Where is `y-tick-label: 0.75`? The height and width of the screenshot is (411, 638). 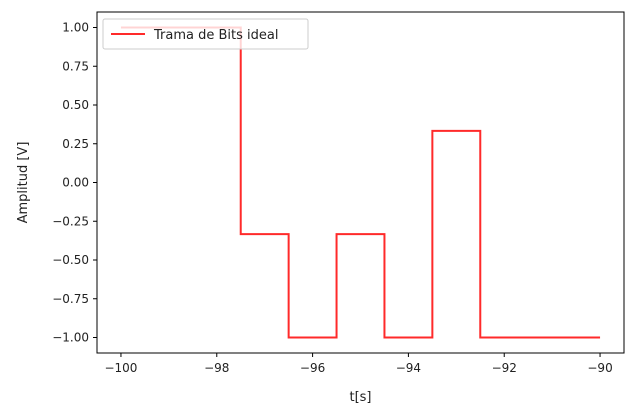 y-tick-label: 0.75 is located at coordinates (75, 66).